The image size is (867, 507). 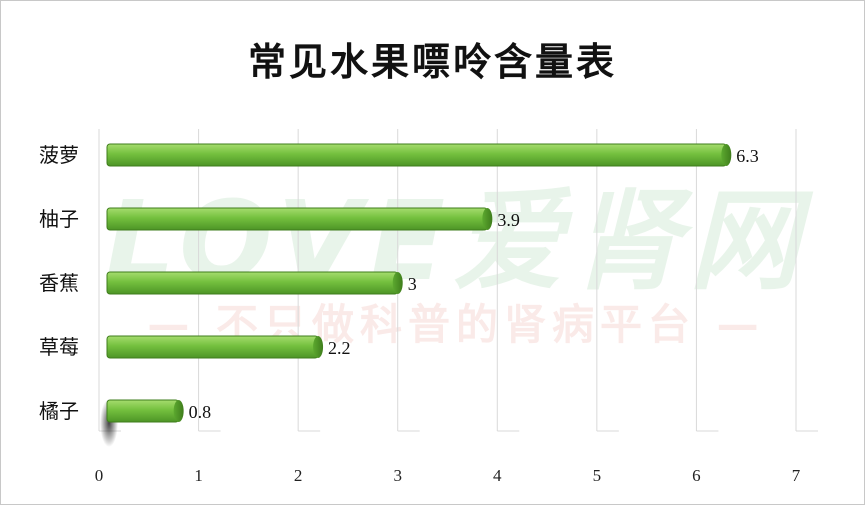 I want to click on chart-title: 常见水果嘌呤含量表, so click(x=432, y=61).